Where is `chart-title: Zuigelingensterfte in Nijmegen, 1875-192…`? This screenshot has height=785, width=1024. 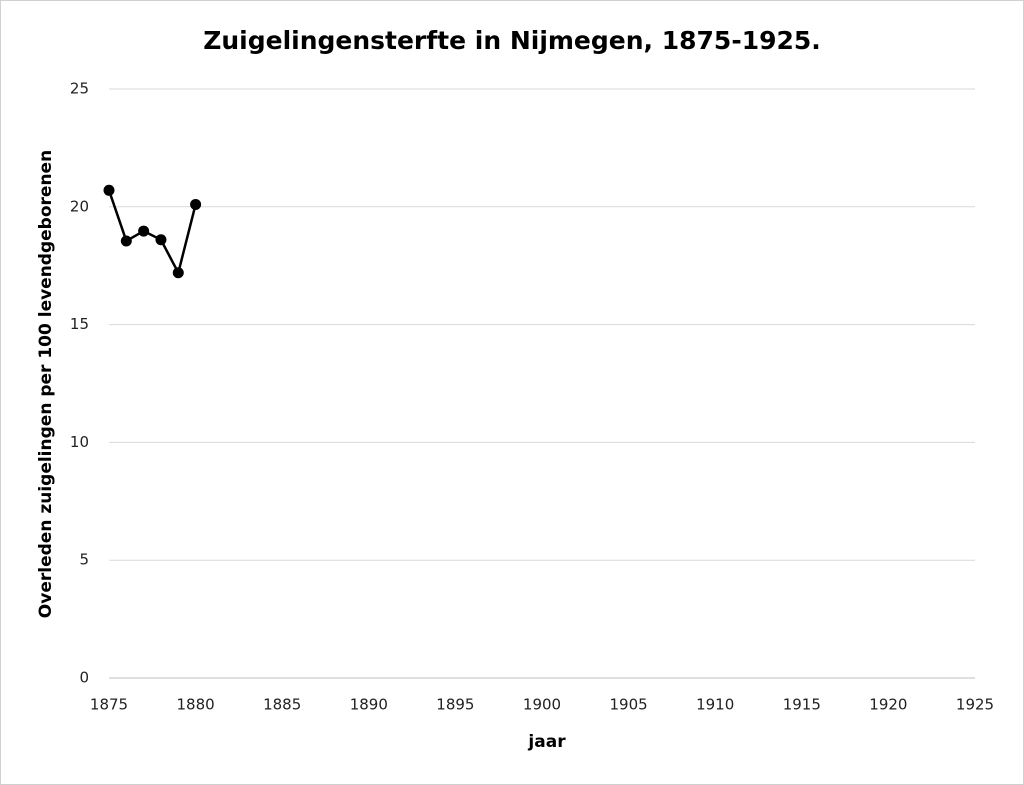
chart-title: Zuigelingensterfte in Nijmegen, 1875-192… is located at coordinates (512, 40).